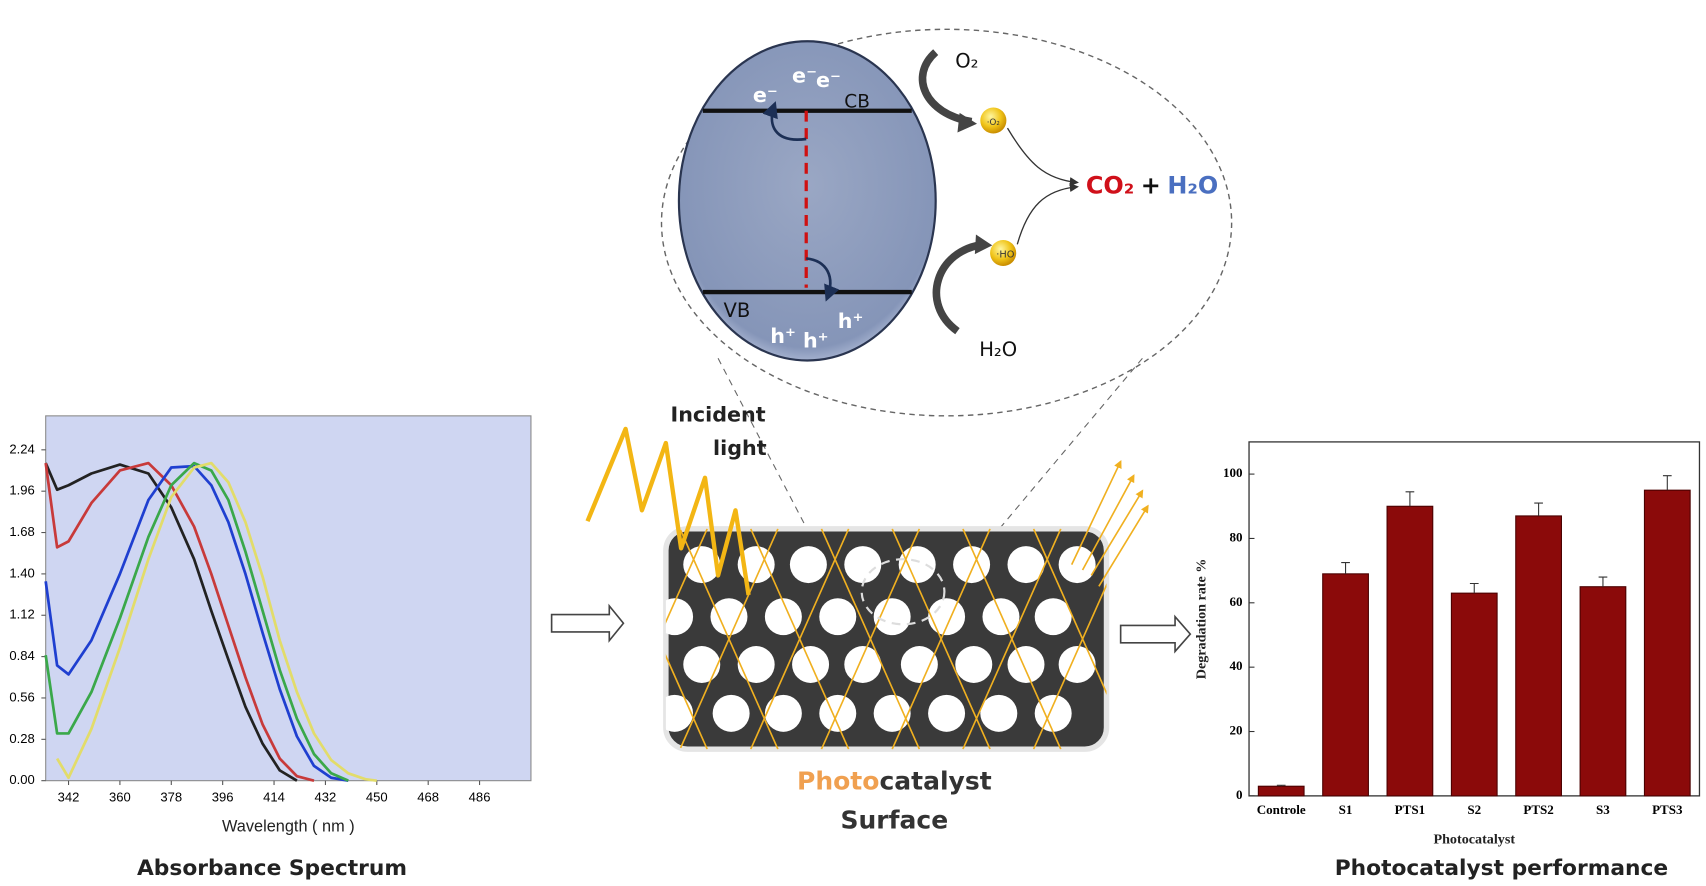  I want to click on electron-arrow, so click(784, 121).